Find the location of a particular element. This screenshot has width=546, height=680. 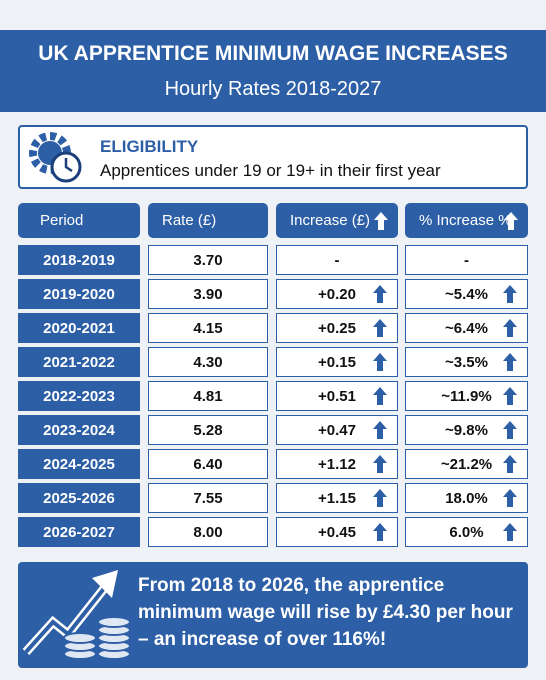

value-cell-text: +0.47 is located at coordinates (337, 430).